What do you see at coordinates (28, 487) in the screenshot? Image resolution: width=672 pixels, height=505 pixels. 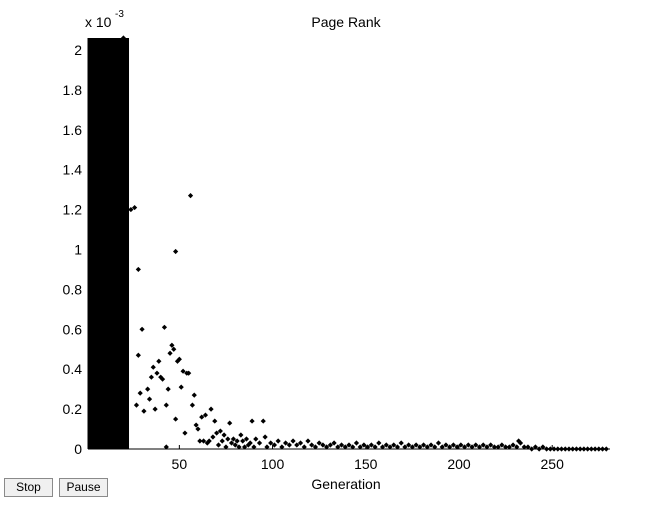 I see `stop-button: Stop` at bounding box center [28, 487].